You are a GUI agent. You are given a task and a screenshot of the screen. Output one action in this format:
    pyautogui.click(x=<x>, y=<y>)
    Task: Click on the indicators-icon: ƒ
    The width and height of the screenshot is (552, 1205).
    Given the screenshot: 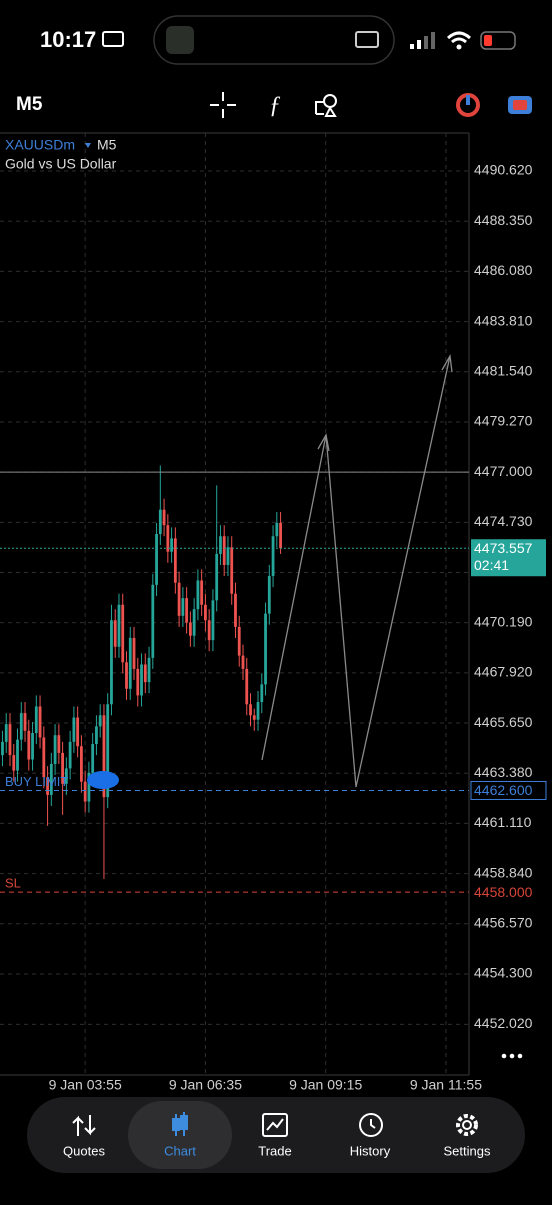 What is the action you would take?
    pyautogui.click(x=275, y=106)
    